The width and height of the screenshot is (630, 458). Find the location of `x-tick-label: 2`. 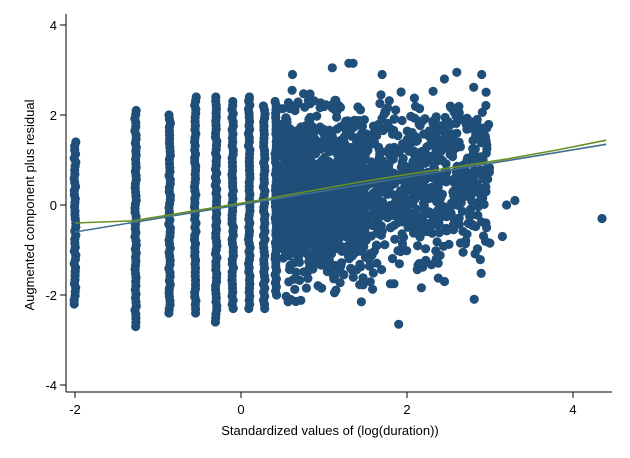

x-tick-label: 2 is located at coordinates (406, 409).